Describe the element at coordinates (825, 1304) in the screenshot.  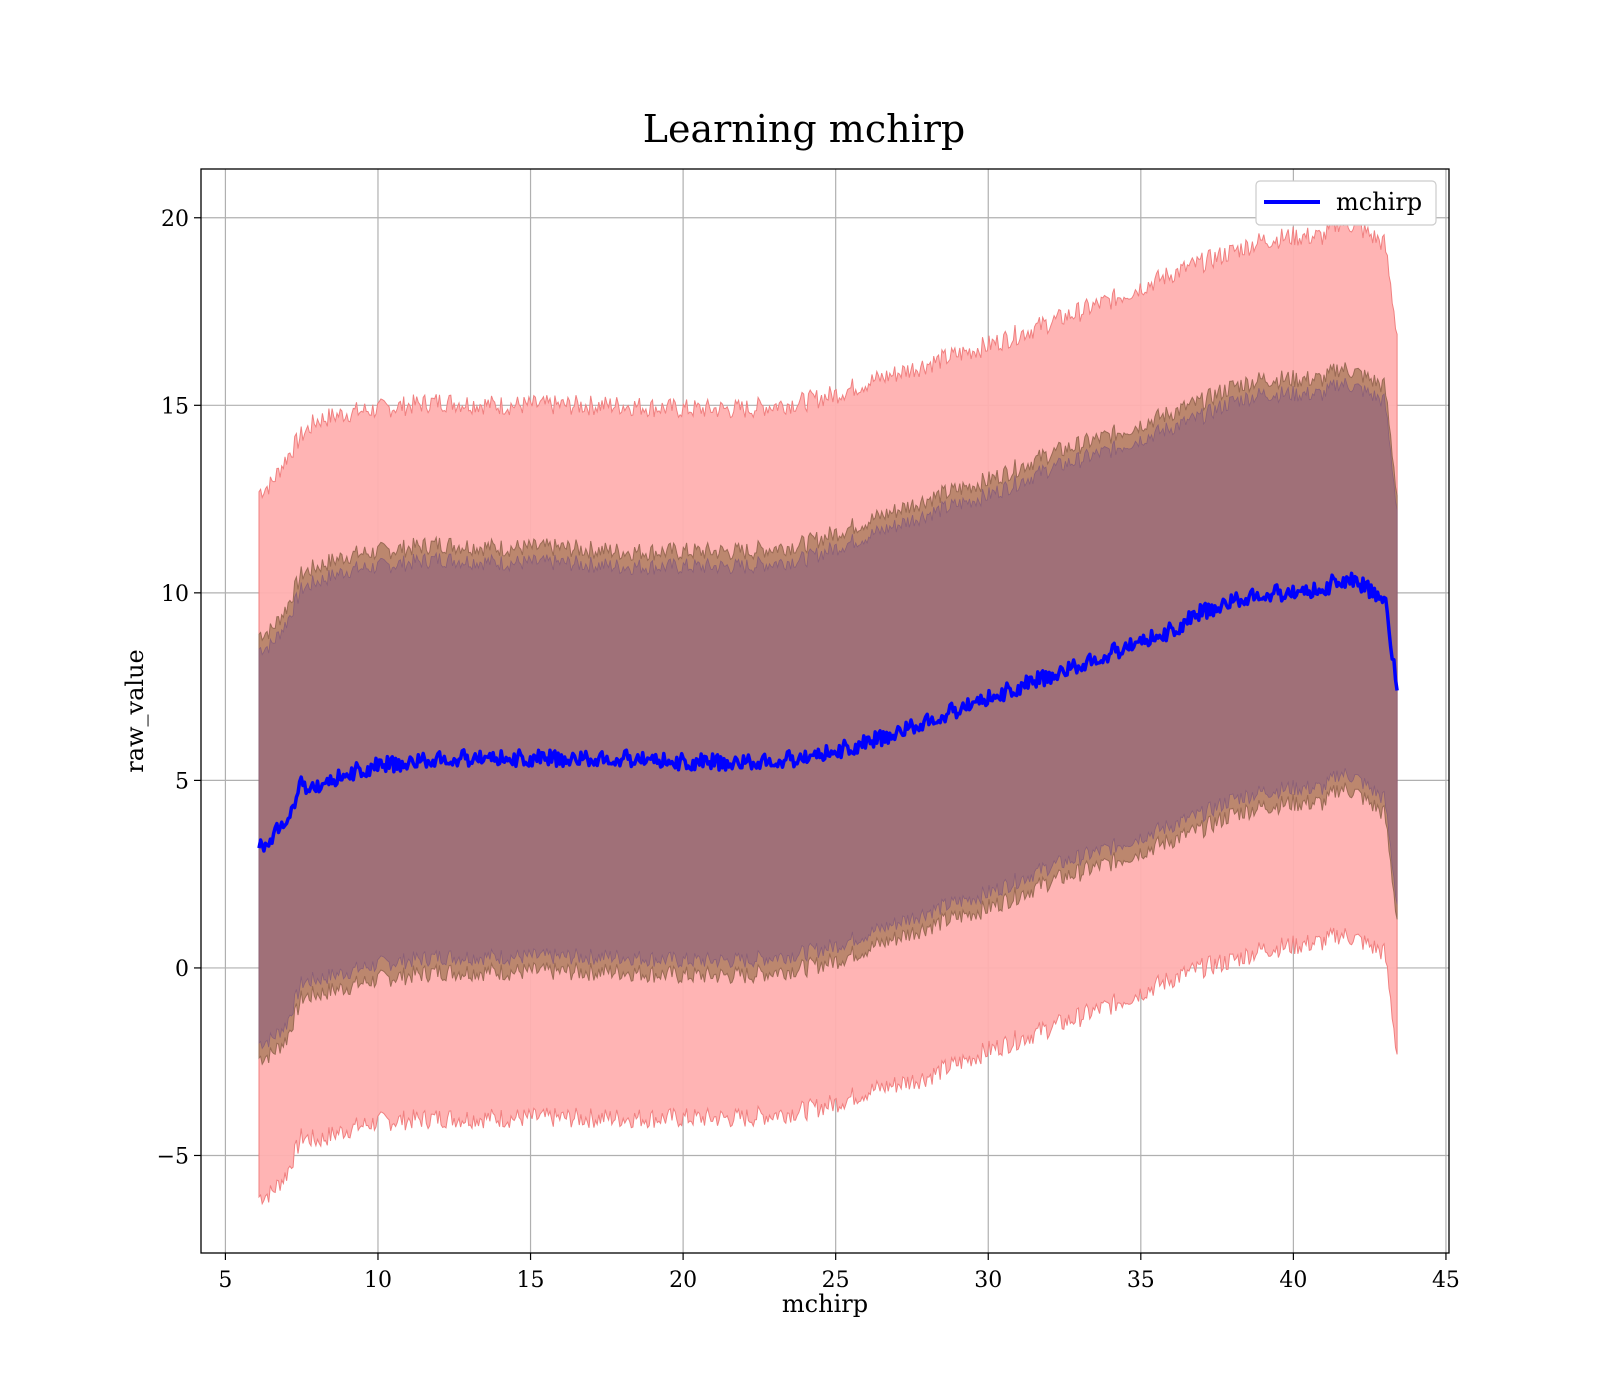
I see `x-axis-label: mchirp` at that location.